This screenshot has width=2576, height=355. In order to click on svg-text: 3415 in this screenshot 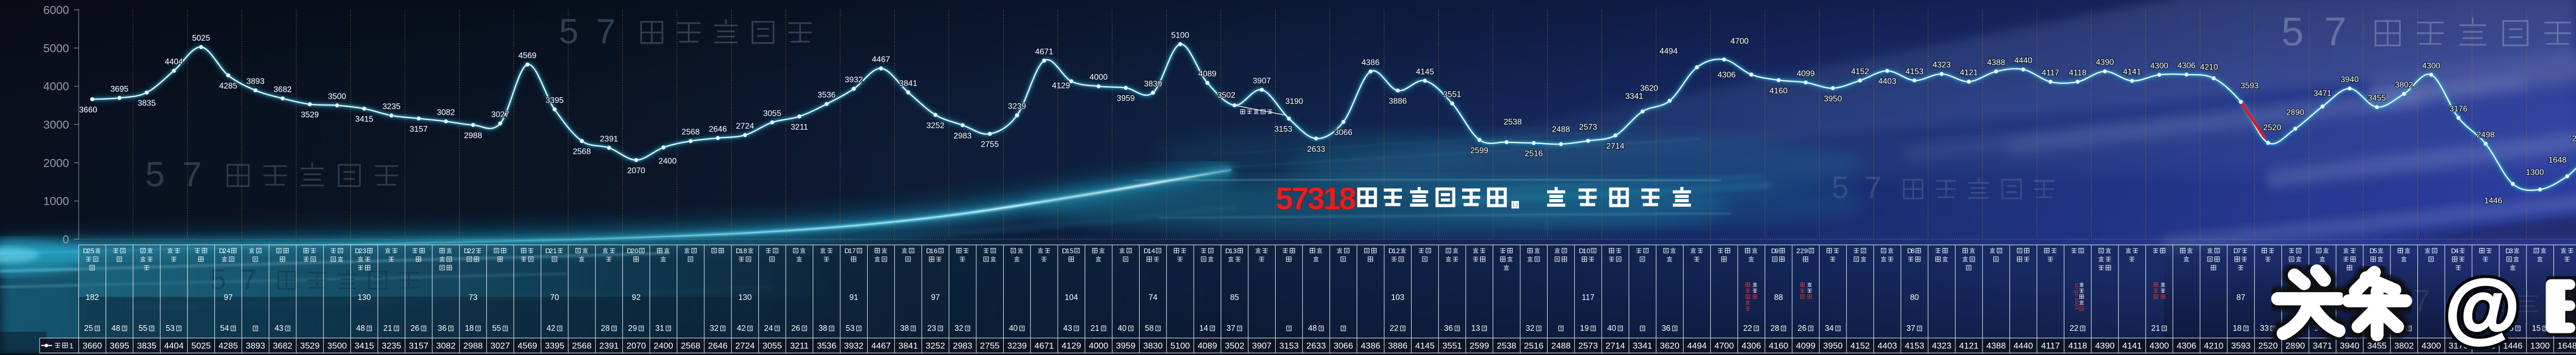, I will do `click(364, 346)`.